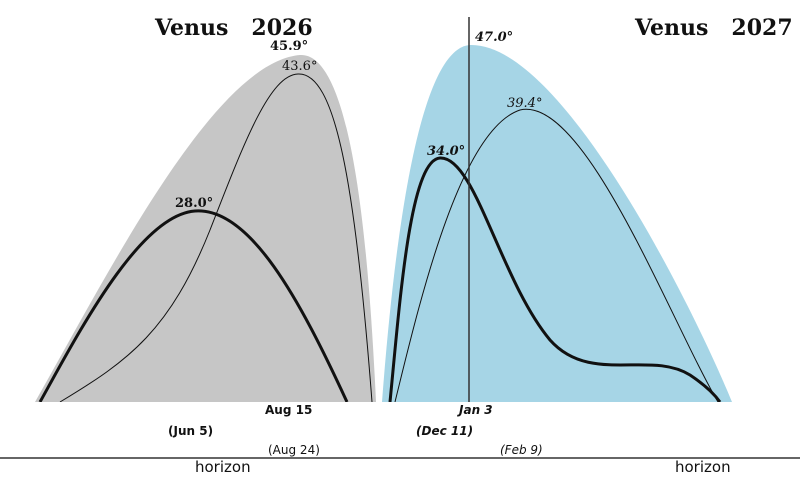  I want to click on peak-label-blue-max: 47.0°, so click(494, 37).